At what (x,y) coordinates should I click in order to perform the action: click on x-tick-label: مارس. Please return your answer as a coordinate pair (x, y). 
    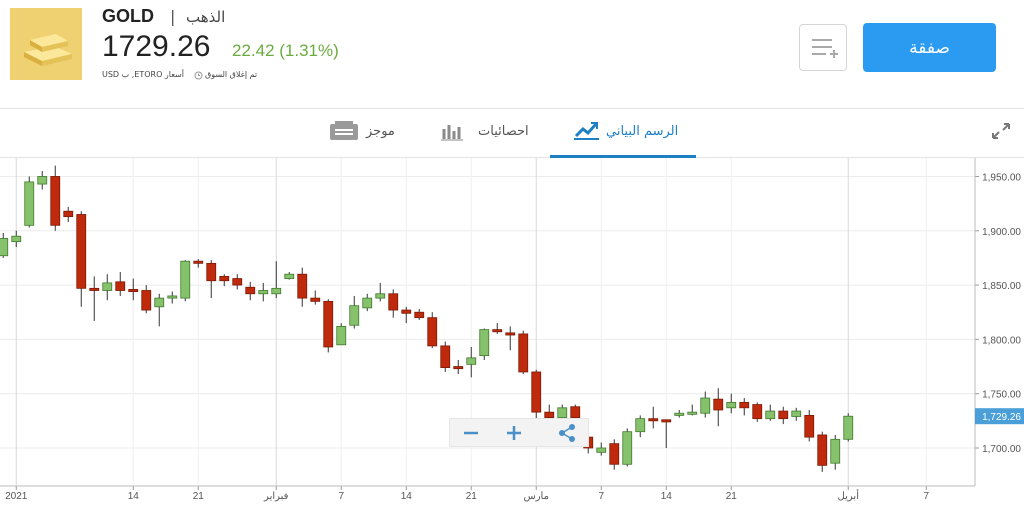
    Looking at the image, I should click on (536, 496).